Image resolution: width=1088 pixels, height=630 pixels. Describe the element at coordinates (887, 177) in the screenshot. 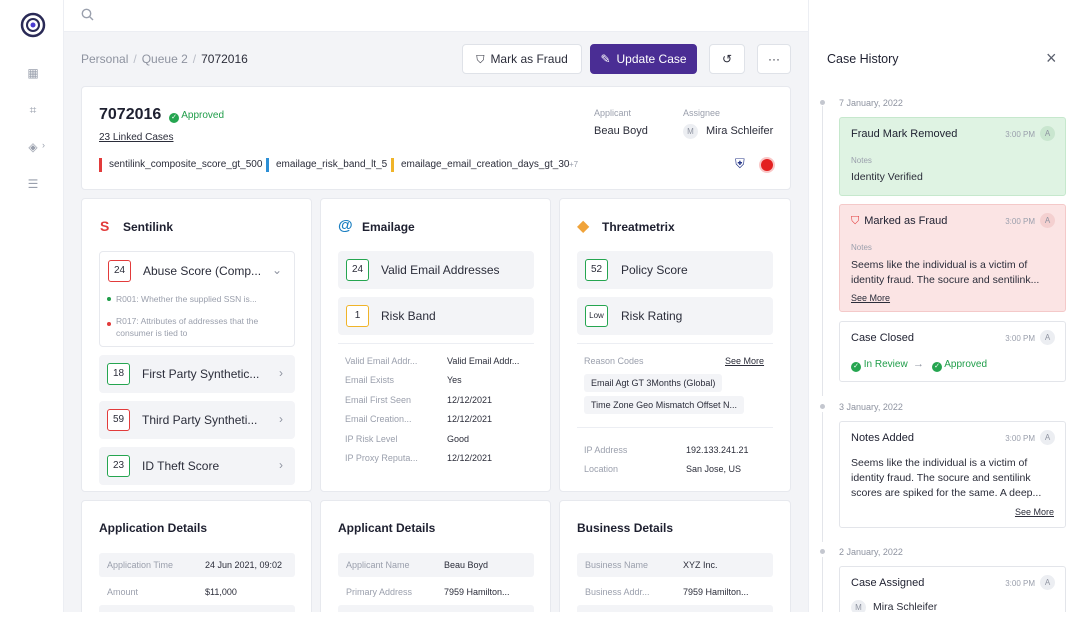

I see `entry-notes: Identity Verified` at that location.